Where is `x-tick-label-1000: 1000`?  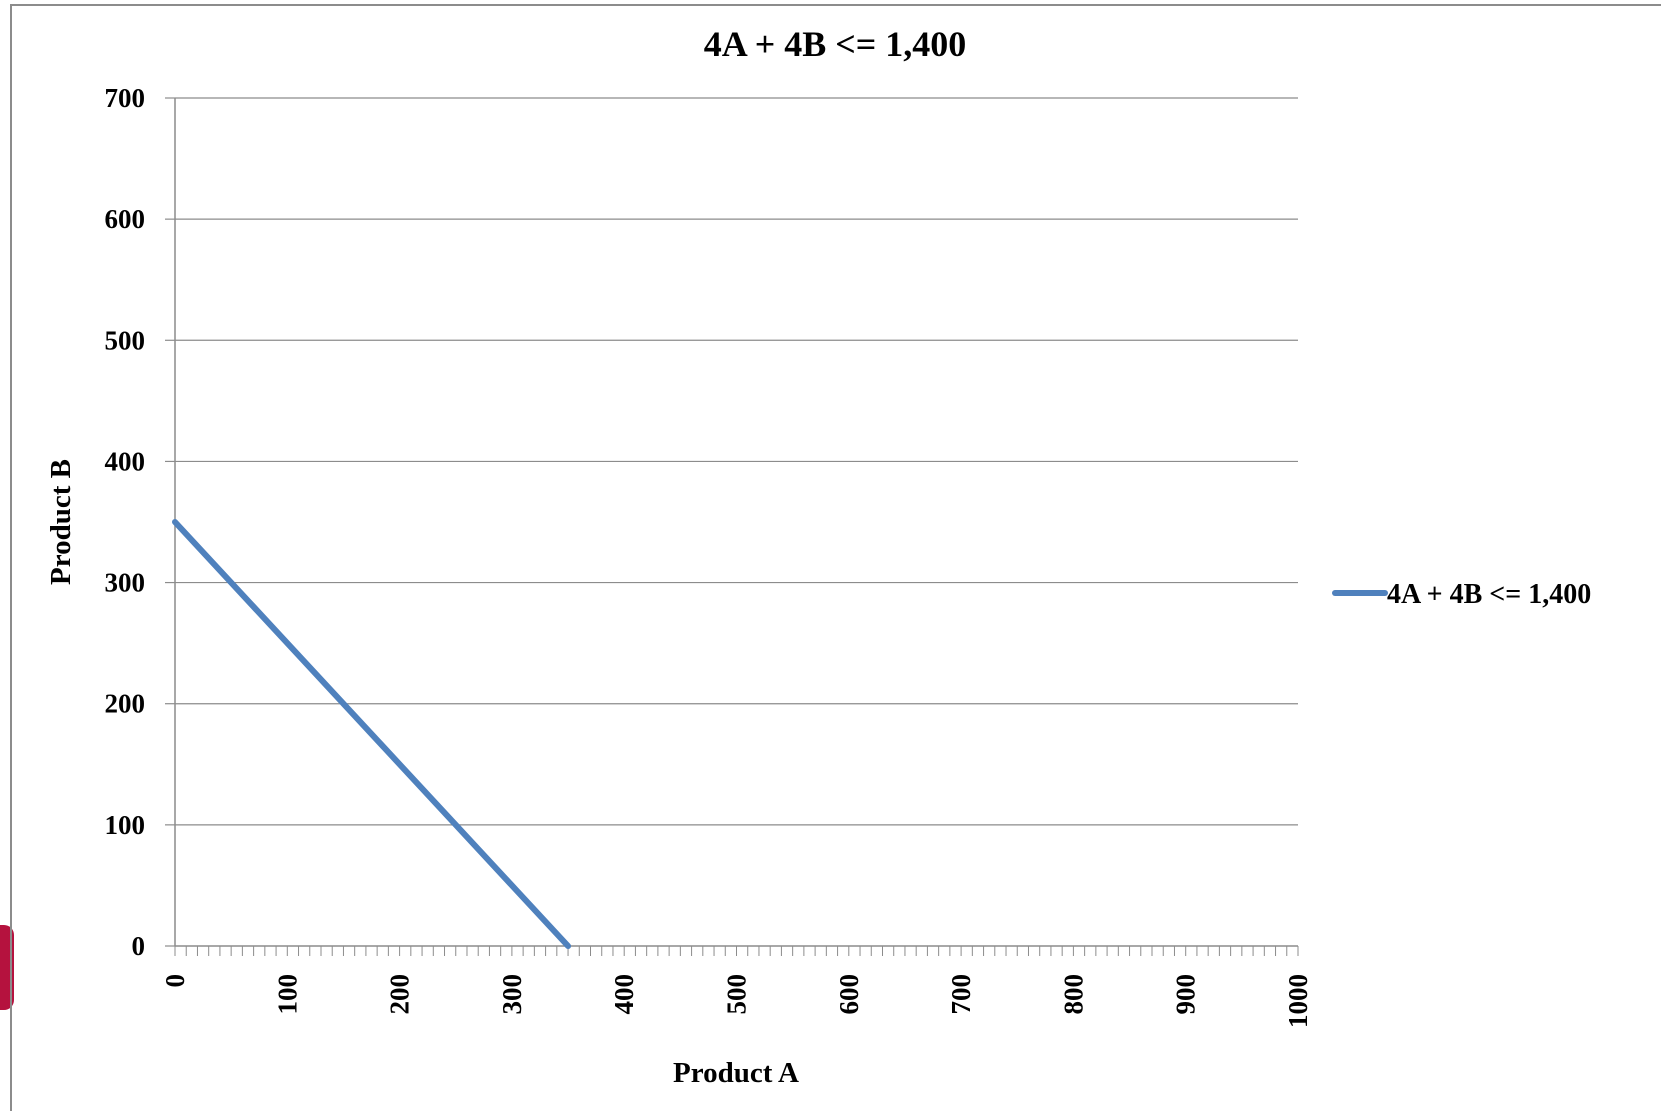 x-tick-label-1000: 1000 is located at coordinates (1298, 1001).